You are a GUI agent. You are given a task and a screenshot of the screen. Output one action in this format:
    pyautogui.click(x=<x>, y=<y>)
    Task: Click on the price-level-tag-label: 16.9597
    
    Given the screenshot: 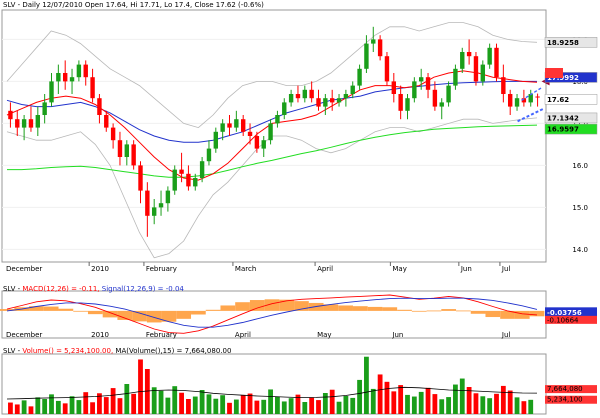 What is the action you would take?
    pyautogui.click(x=563, y=130)
    